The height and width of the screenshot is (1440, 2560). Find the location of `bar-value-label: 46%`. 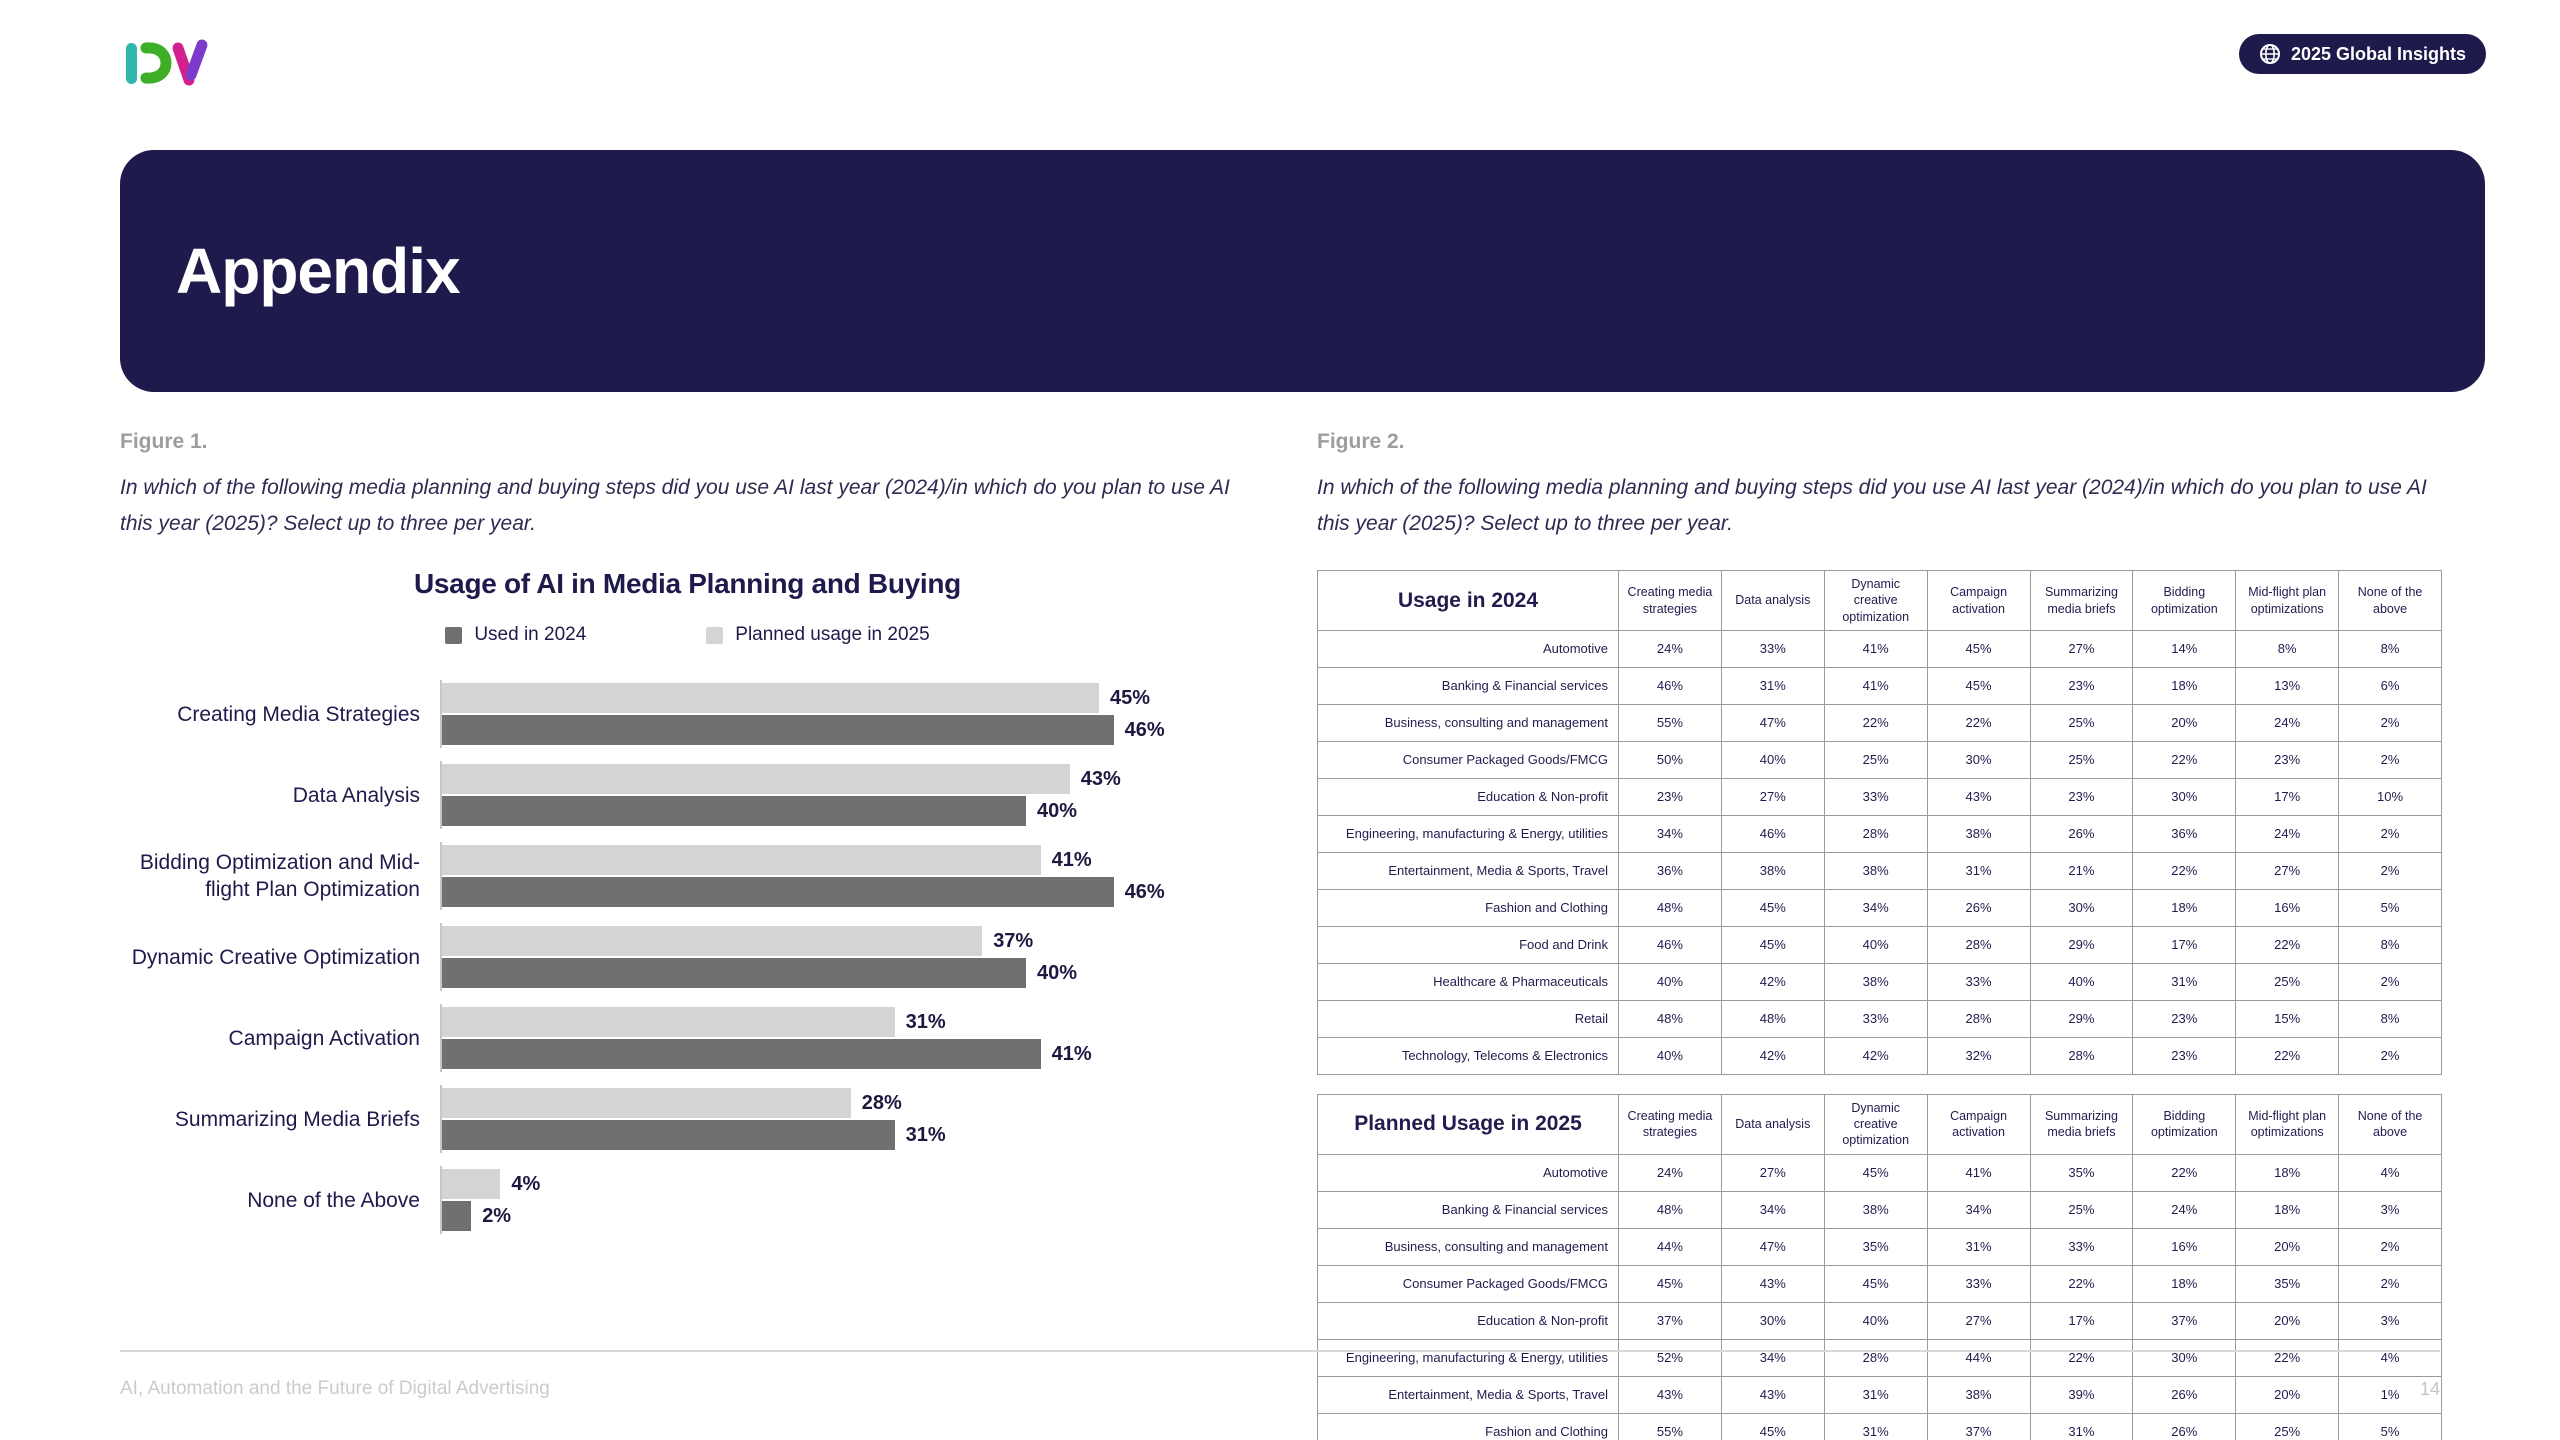

bar-value-label: 46% is located at coordinates (1144, 729).